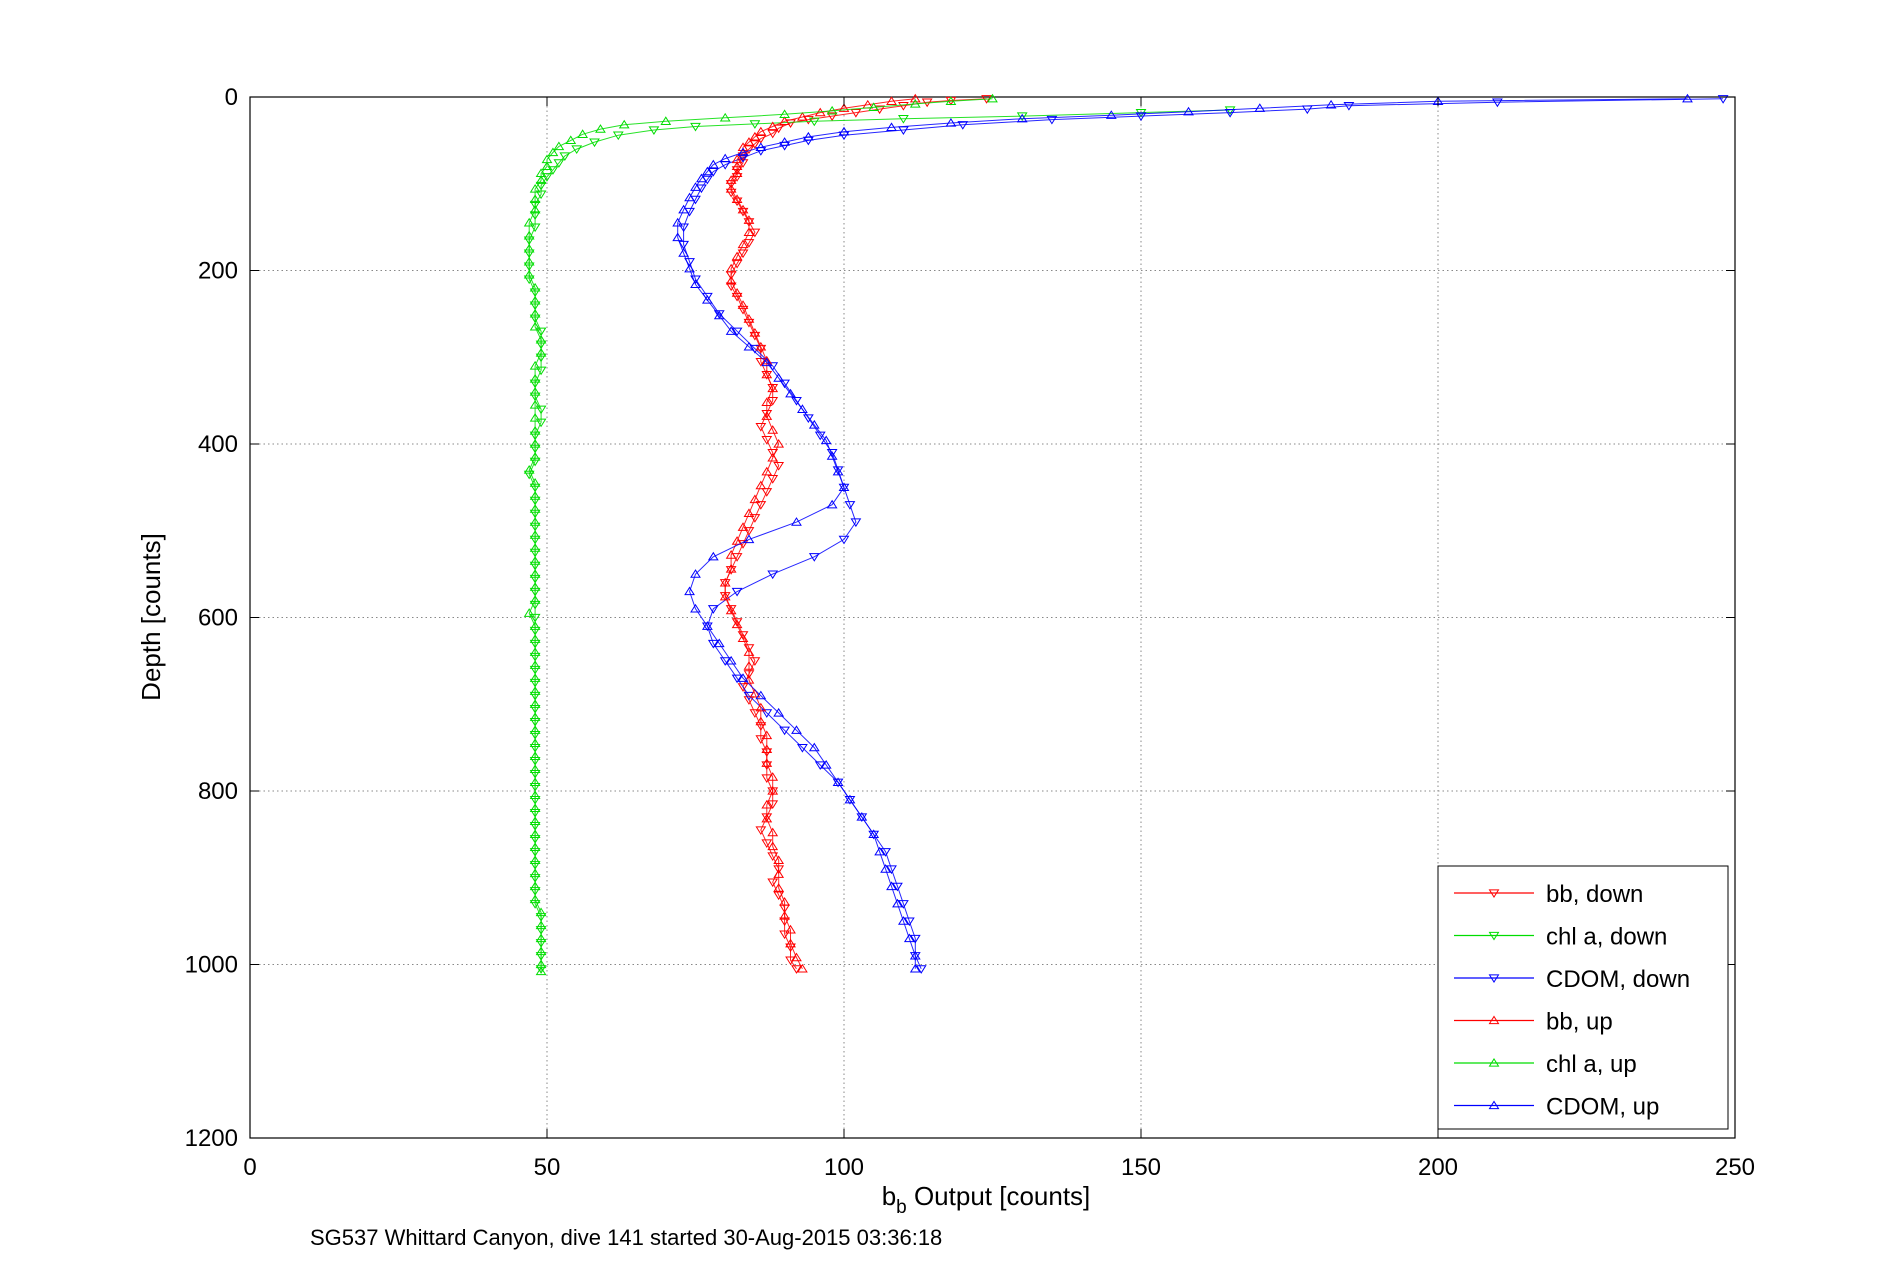  I want to click on x-axis-label-main: b, so click(889, 1196).